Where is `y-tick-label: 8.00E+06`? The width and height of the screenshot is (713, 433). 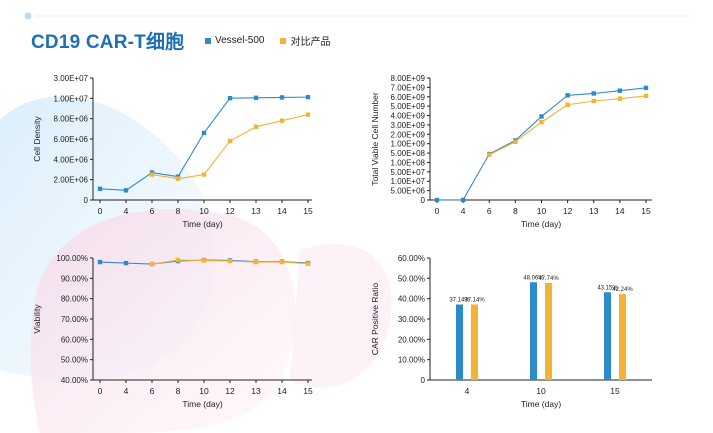
y-tick-label: 8.00E+06 is located at coordinates (71, 119).